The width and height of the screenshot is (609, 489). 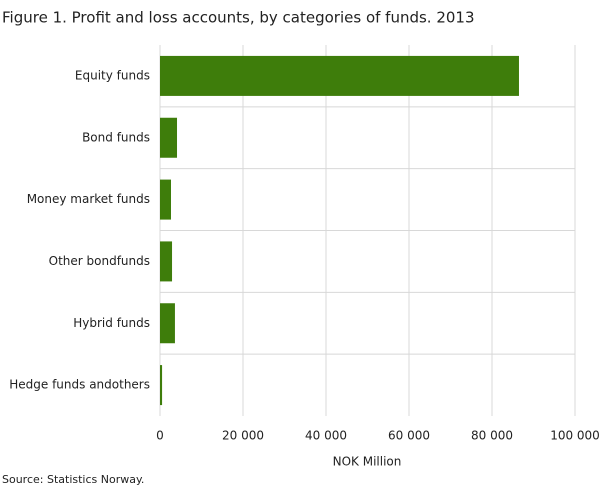 What do you see at coordinates (116, 137) in the screenshot?
I see `y-tick-label: Bond funds` at bounding box center [116, 137].